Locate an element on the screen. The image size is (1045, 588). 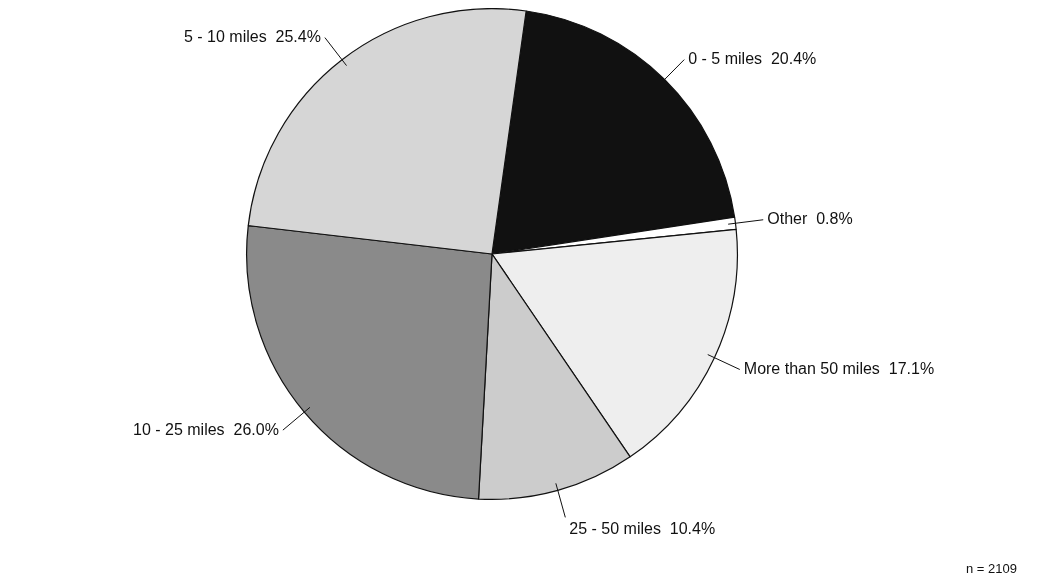
slice-label: More than 50 miles 17.1% is located at coordinates (839, 368).